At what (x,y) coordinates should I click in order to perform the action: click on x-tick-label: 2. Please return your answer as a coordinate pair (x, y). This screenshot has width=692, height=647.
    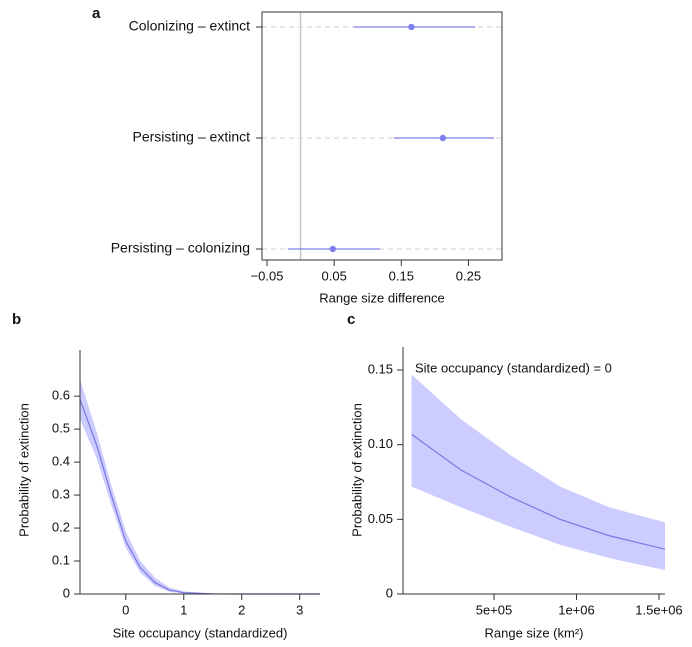
    Looking at the image, I should click on (241, 609).